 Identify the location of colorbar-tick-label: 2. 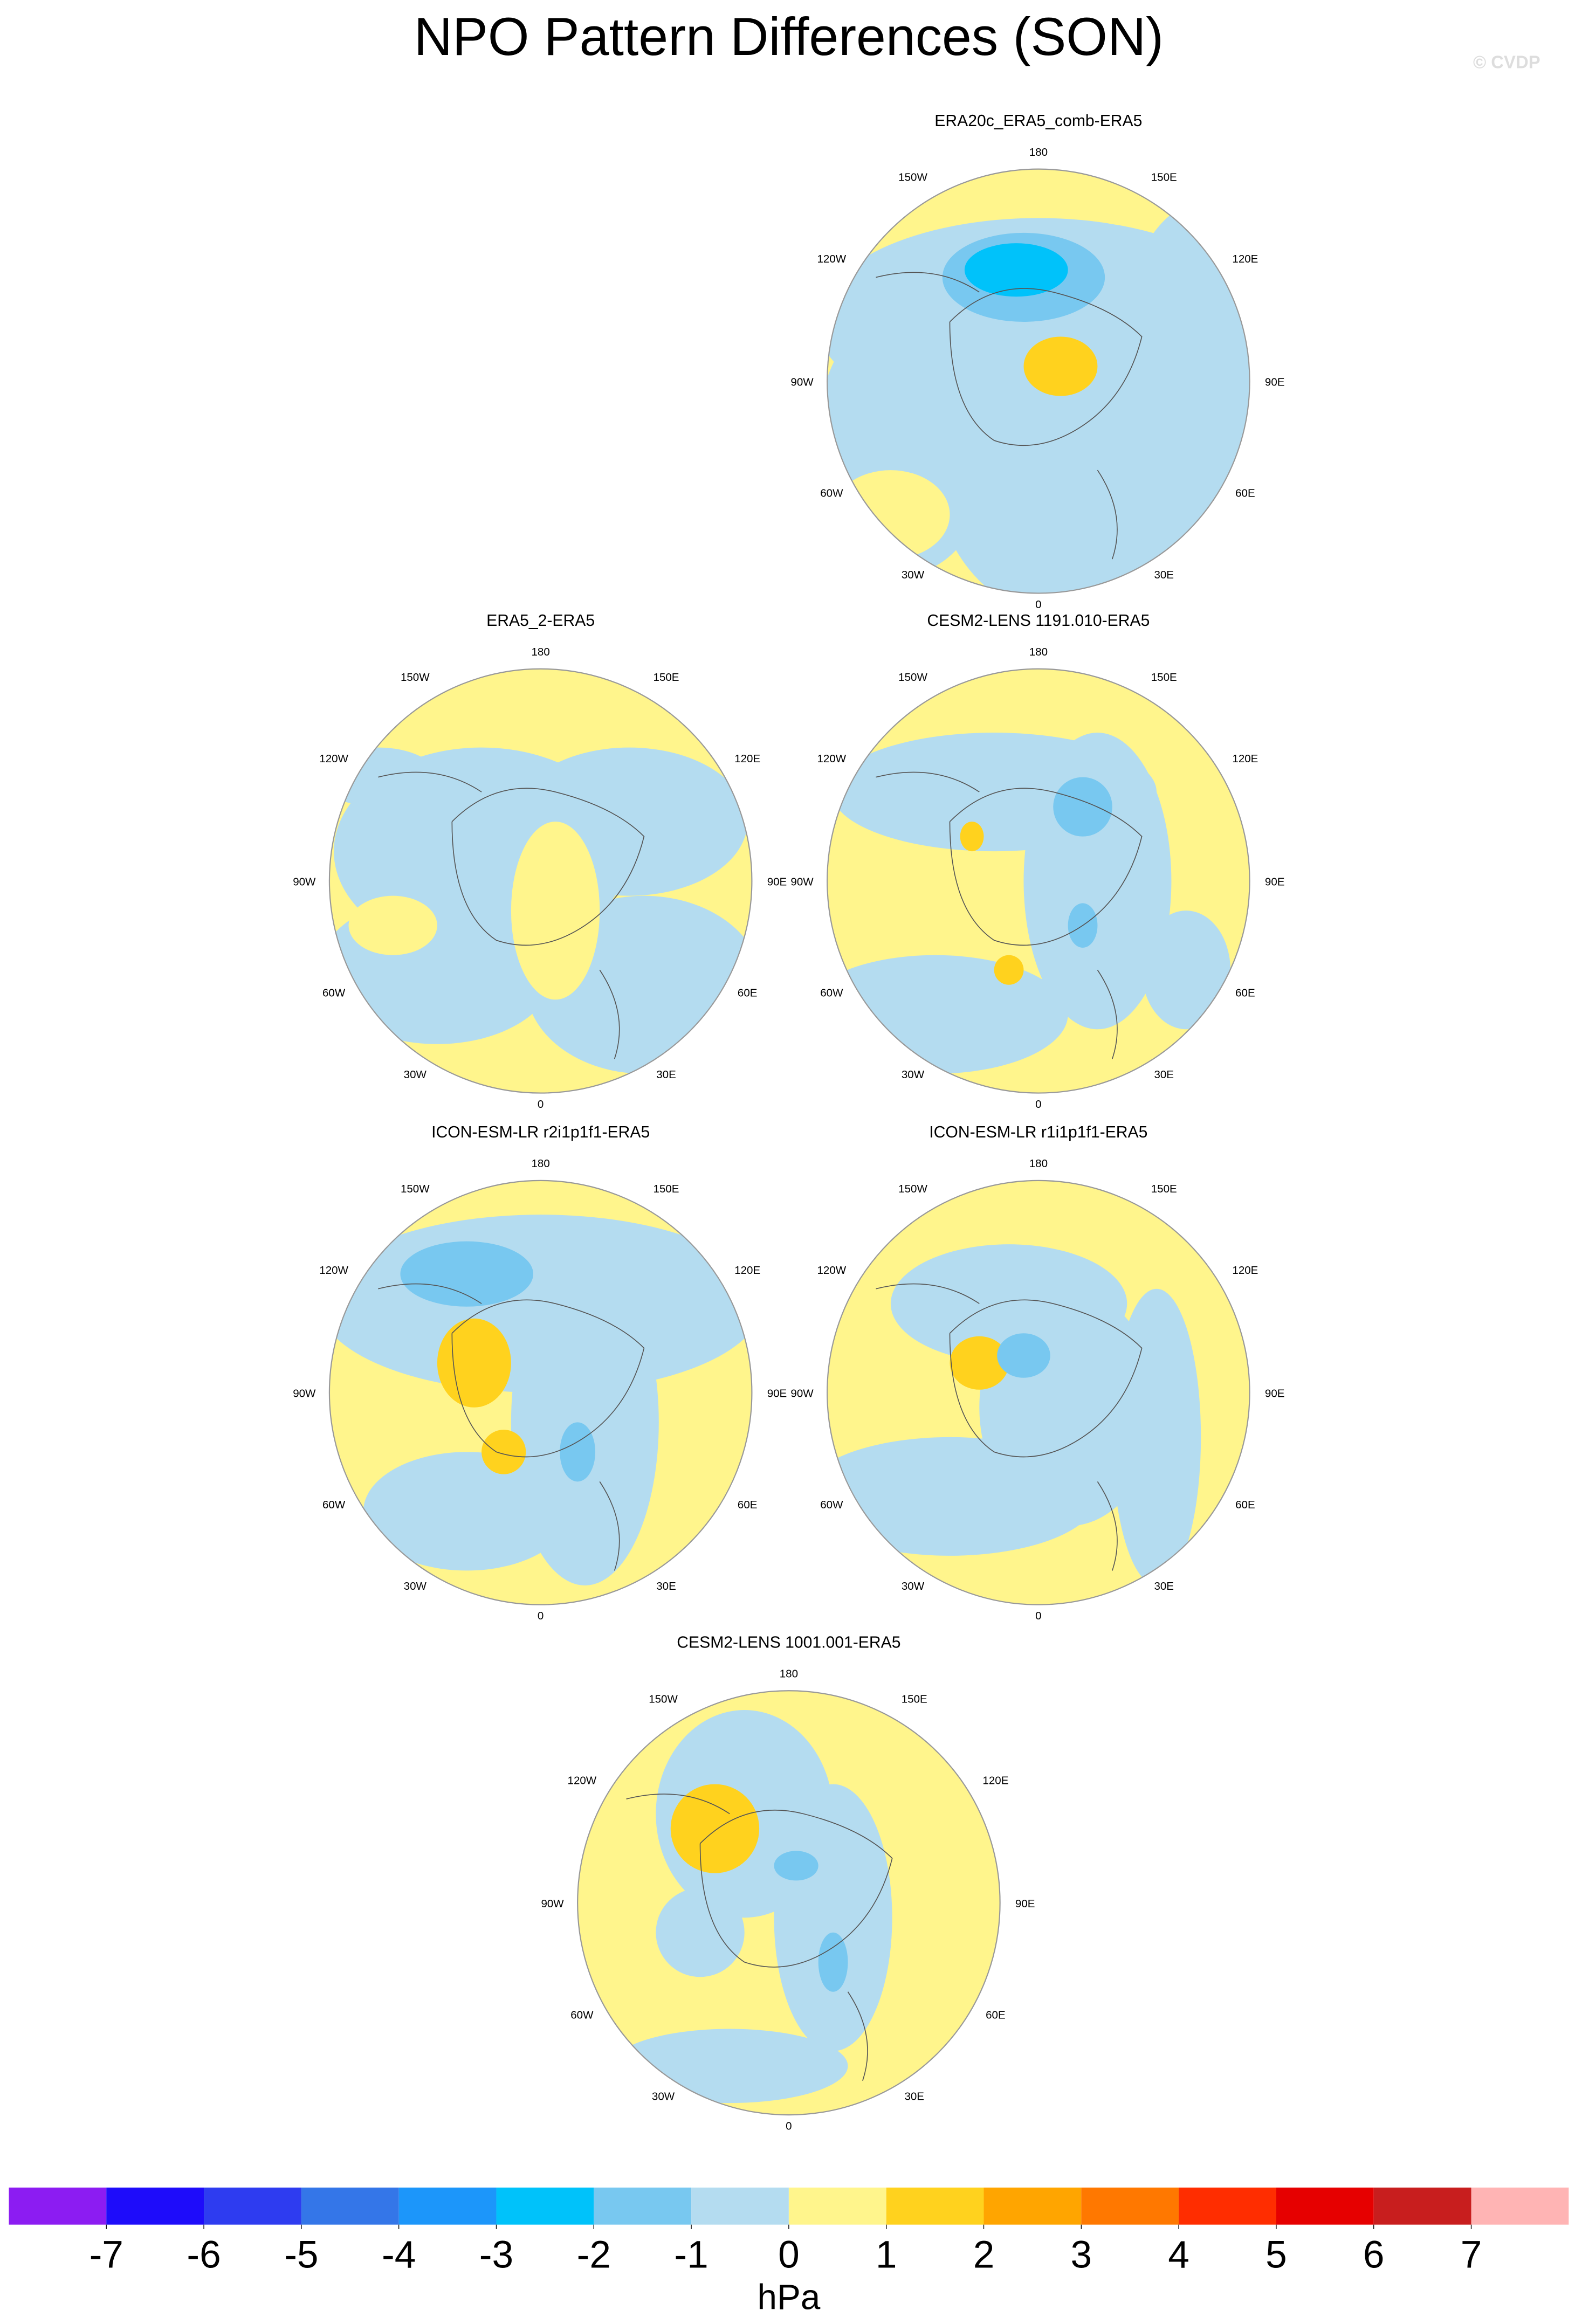
(984, 2254).